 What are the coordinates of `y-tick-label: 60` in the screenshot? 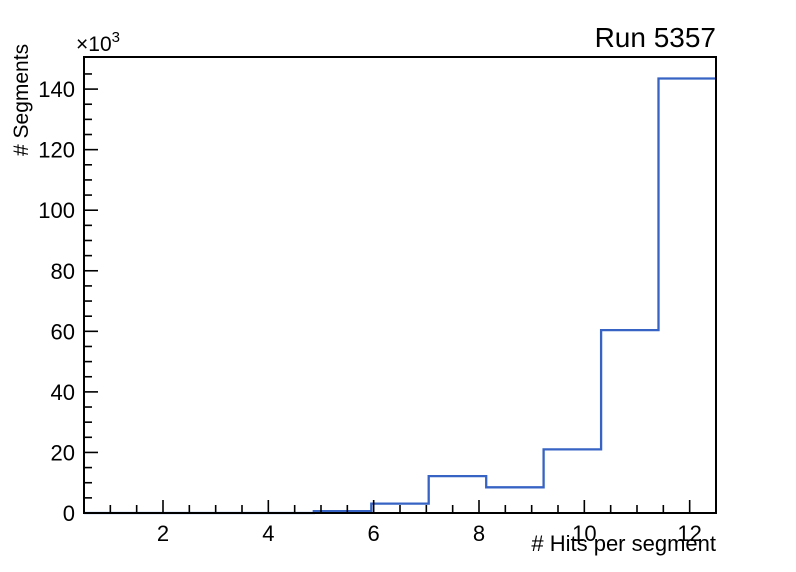 It's located at (63, 331).